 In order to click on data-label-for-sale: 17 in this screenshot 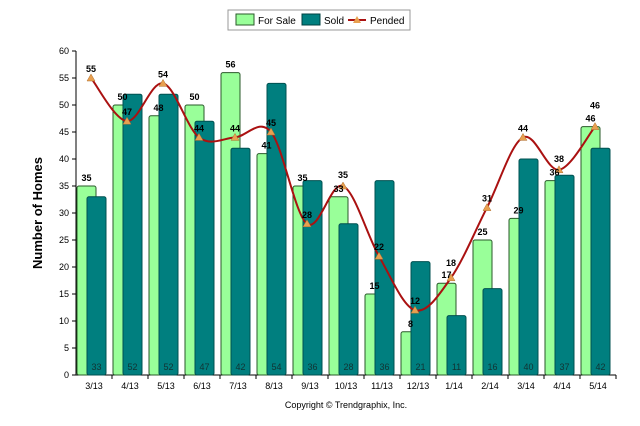, I will do `click(446, 275)`.